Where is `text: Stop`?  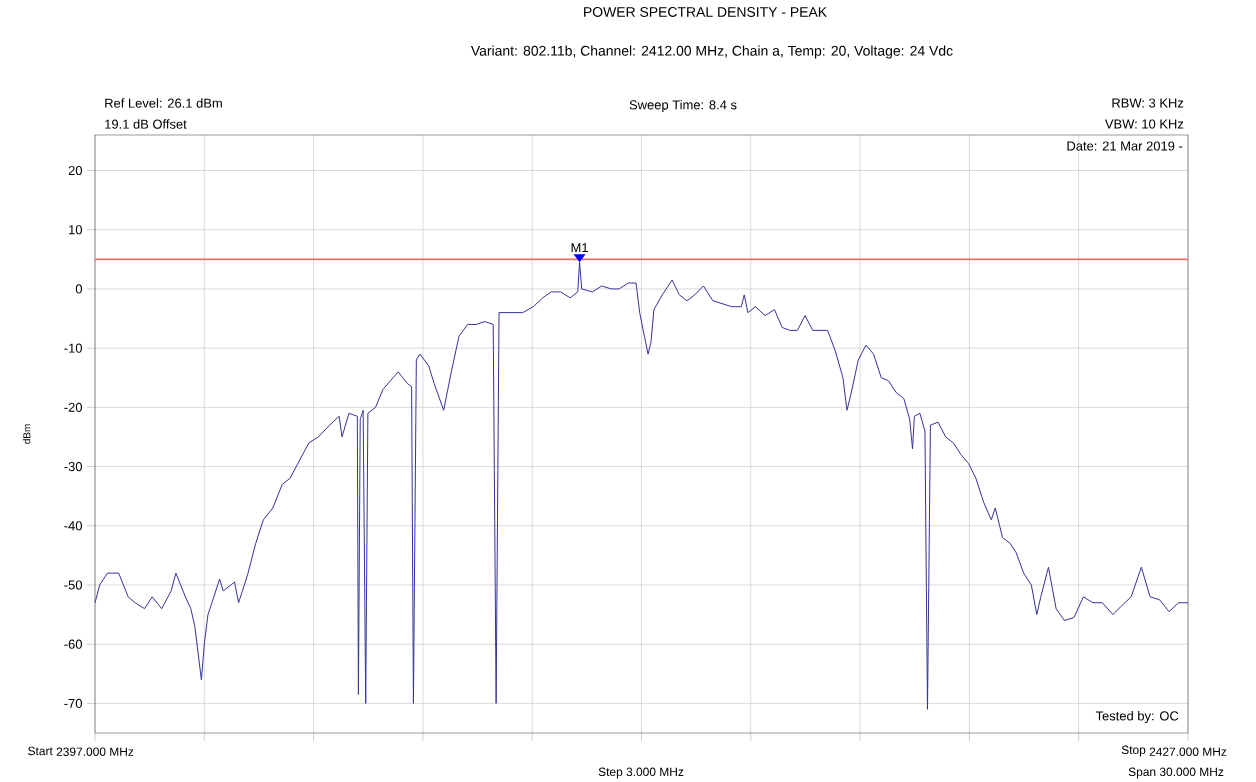
text: Stop is located at coordinates (1133, 751).